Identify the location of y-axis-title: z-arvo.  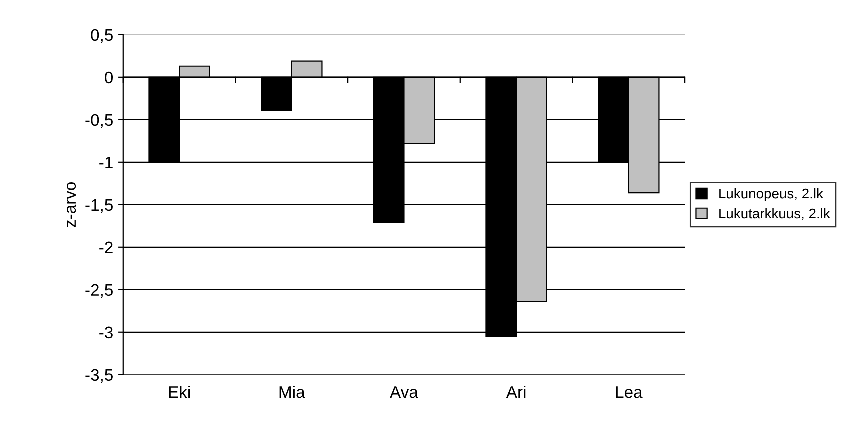
(71, 205).